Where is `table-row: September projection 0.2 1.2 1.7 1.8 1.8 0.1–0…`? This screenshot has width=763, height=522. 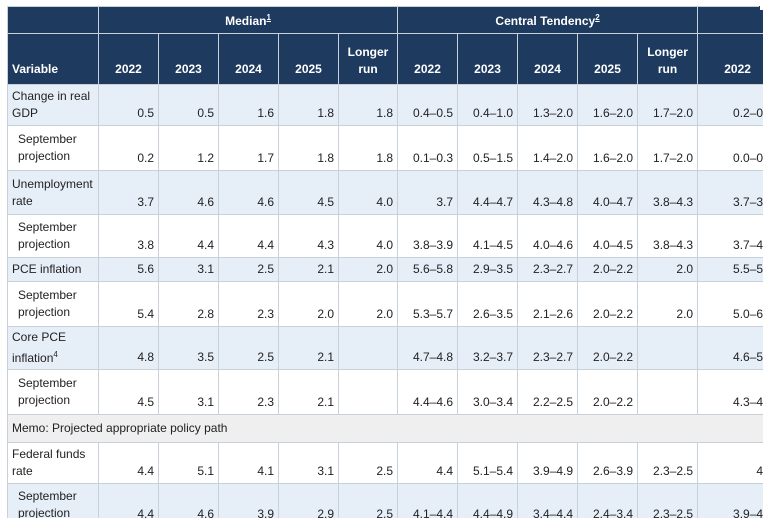 table-row: September projection 0.2 1.2 1.7 1.8 1.8 0.1–0… is located at coordinates (385, 148).